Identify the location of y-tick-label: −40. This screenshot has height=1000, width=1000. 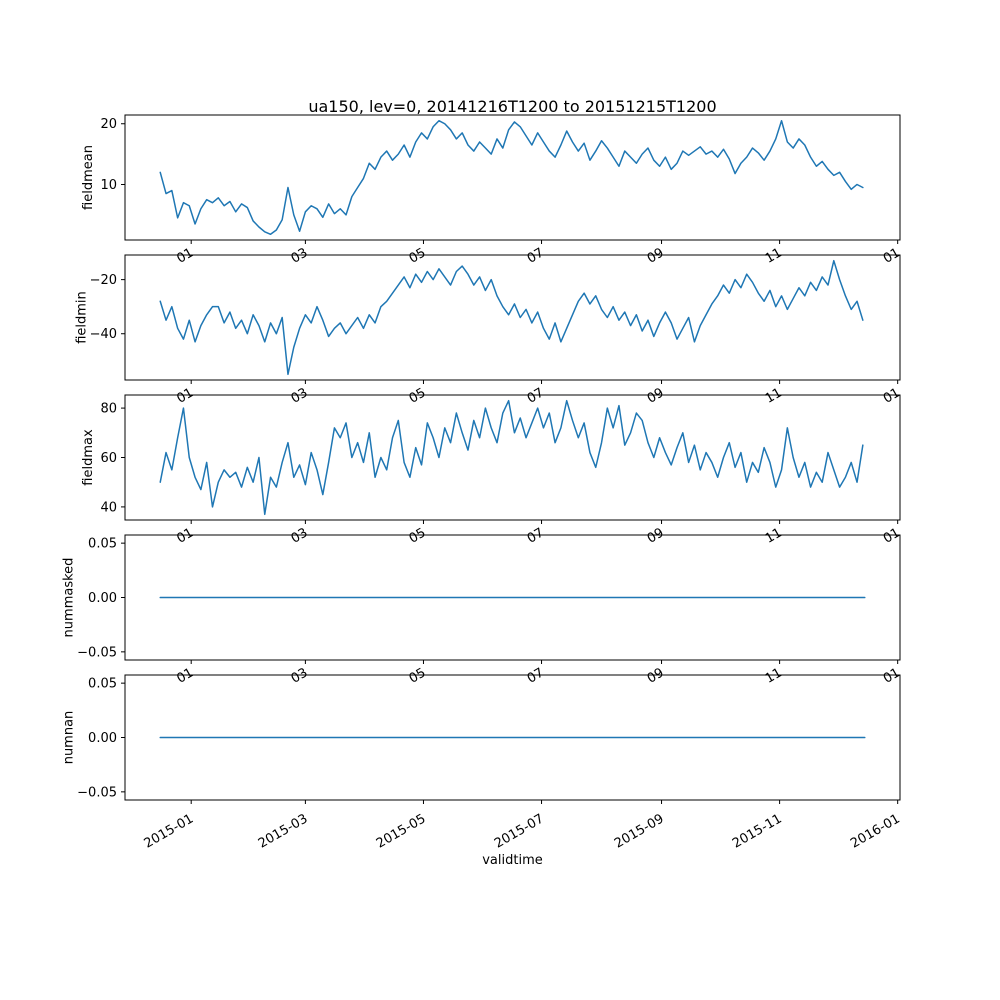
(103, 334).